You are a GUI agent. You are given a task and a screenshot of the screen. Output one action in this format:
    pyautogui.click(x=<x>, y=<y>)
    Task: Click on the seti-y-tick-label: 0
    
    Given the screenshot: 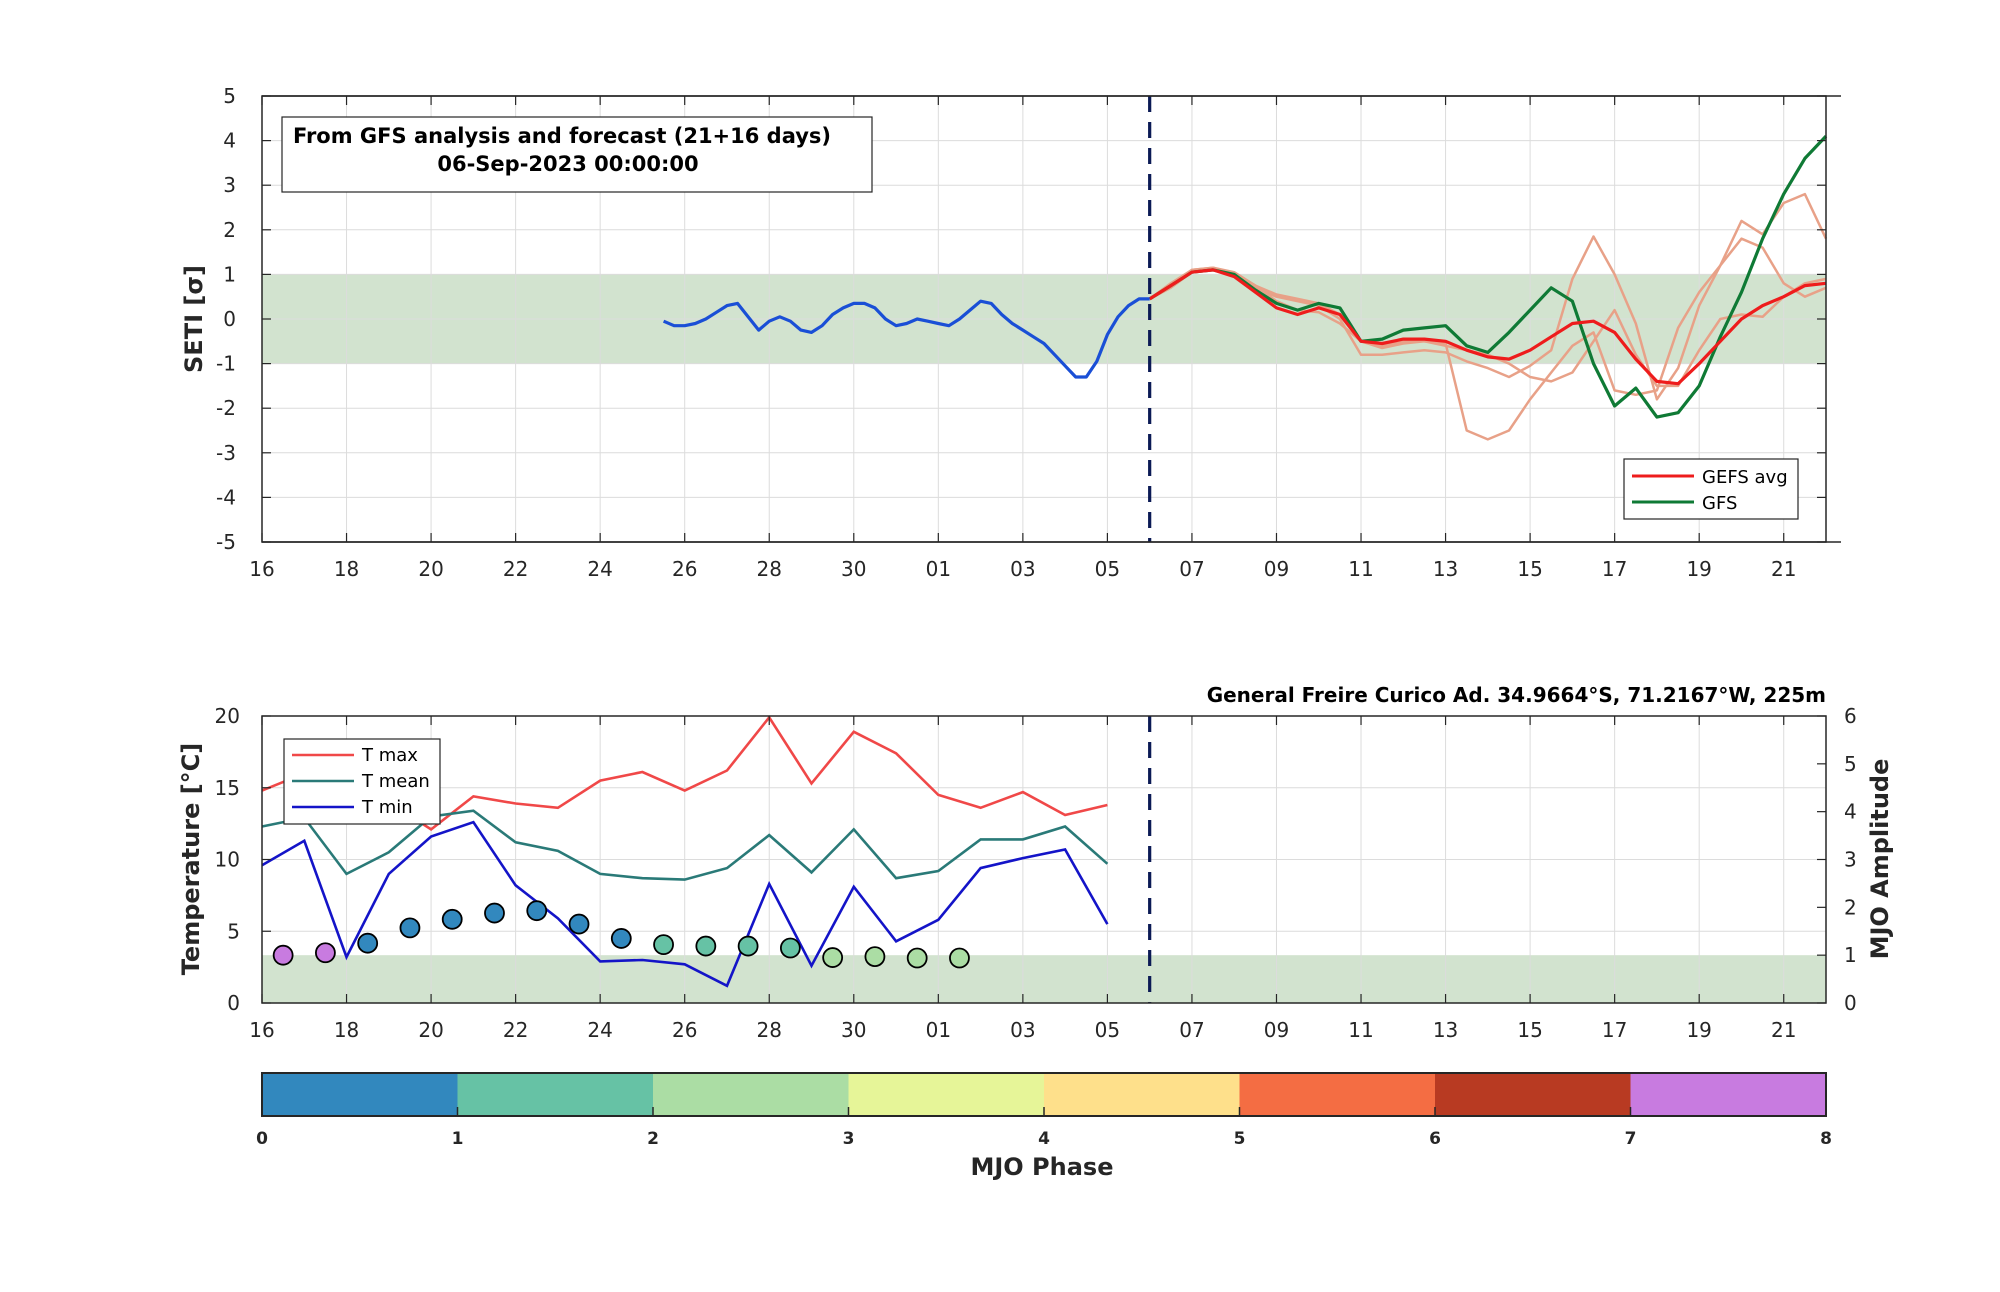 What is the action you would take?
    pyautogui.click(x=229, y=319)
    